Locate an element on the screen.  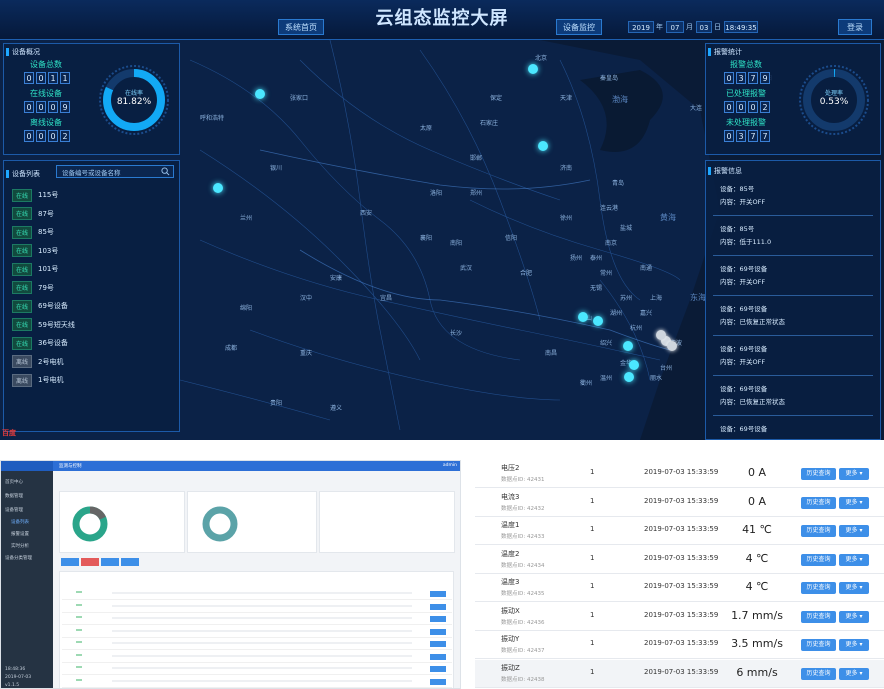
city-label: 郑州 is located at coordinates (476, 193).